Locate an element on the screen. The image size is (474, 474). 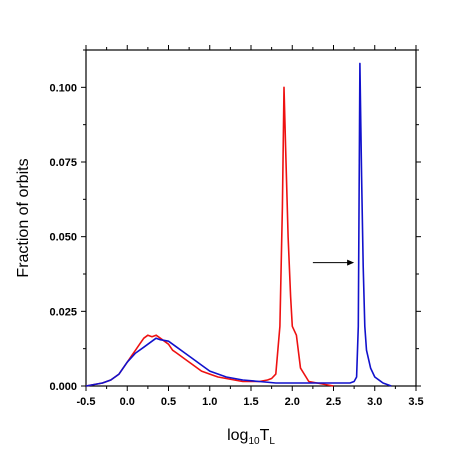
x-tick-label: 0.0 is located at coordinates (127, 402).